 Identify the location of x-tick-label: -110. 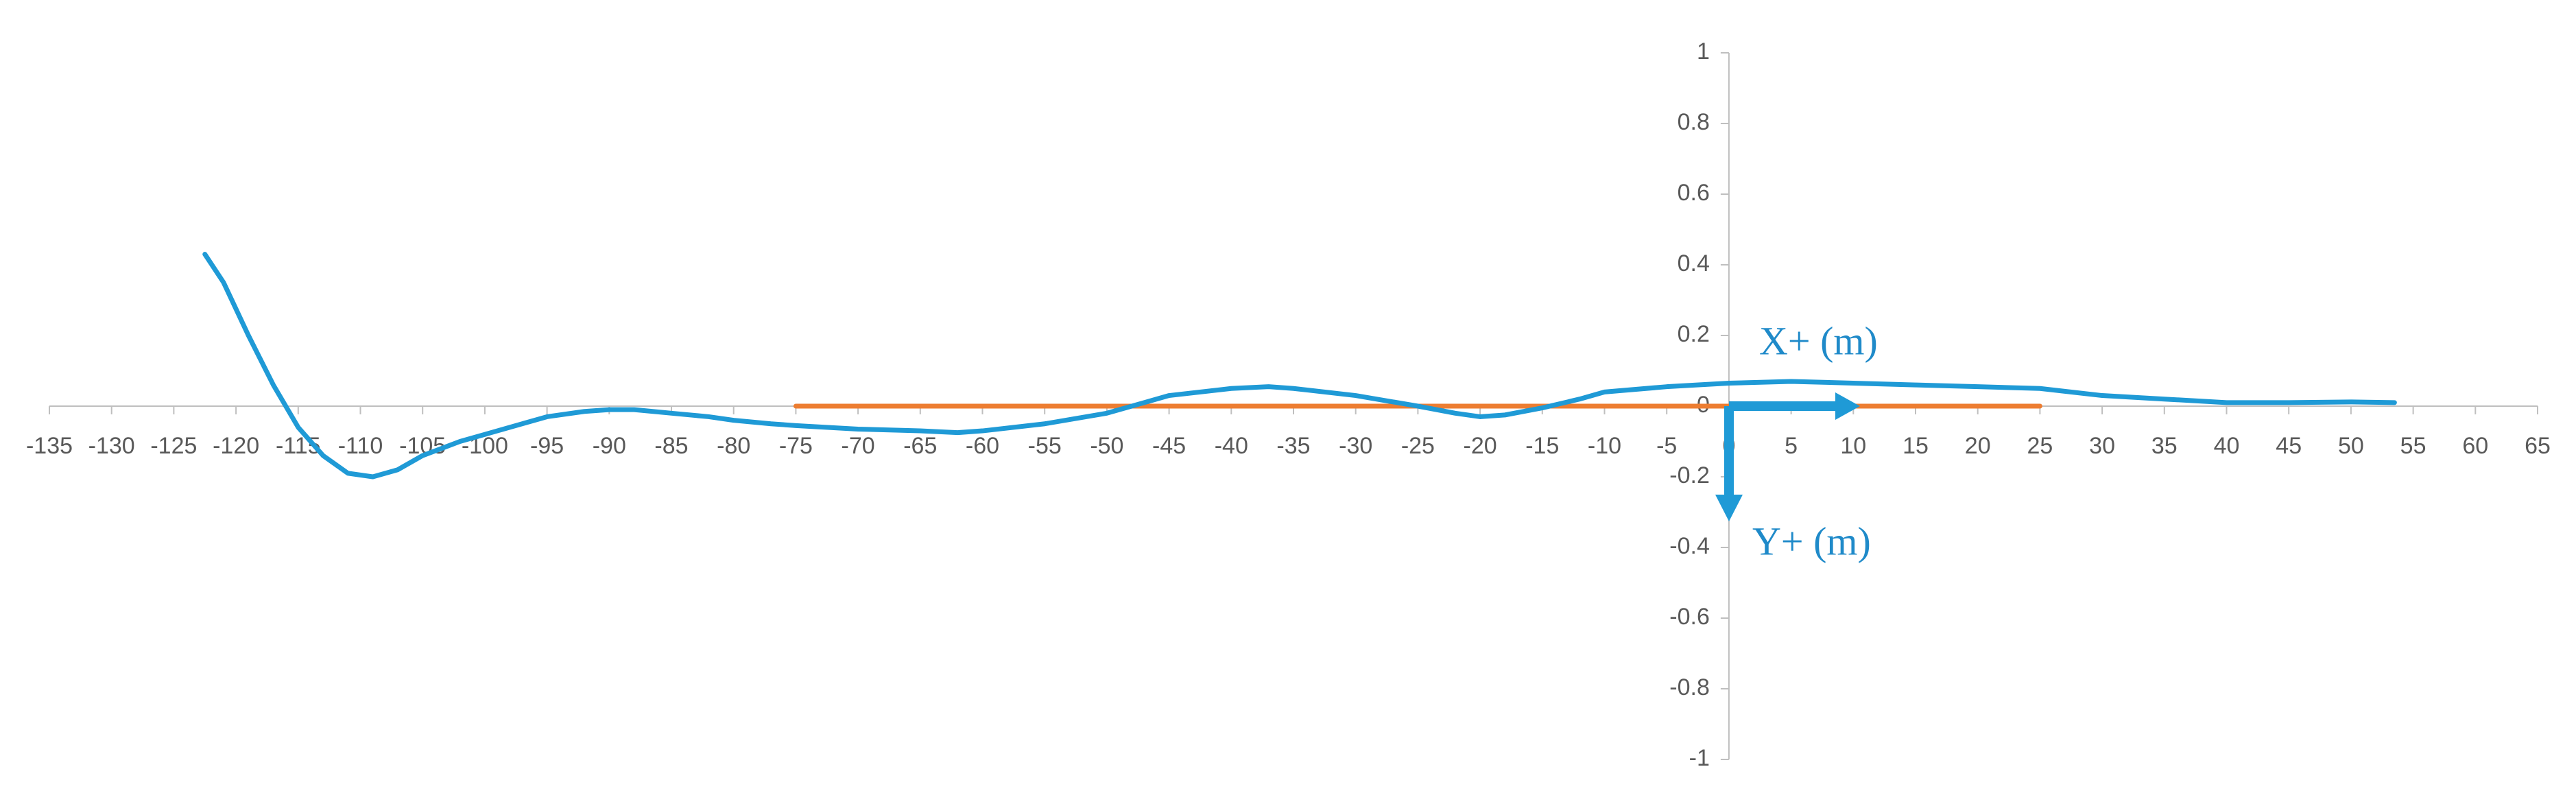
(360, 446).